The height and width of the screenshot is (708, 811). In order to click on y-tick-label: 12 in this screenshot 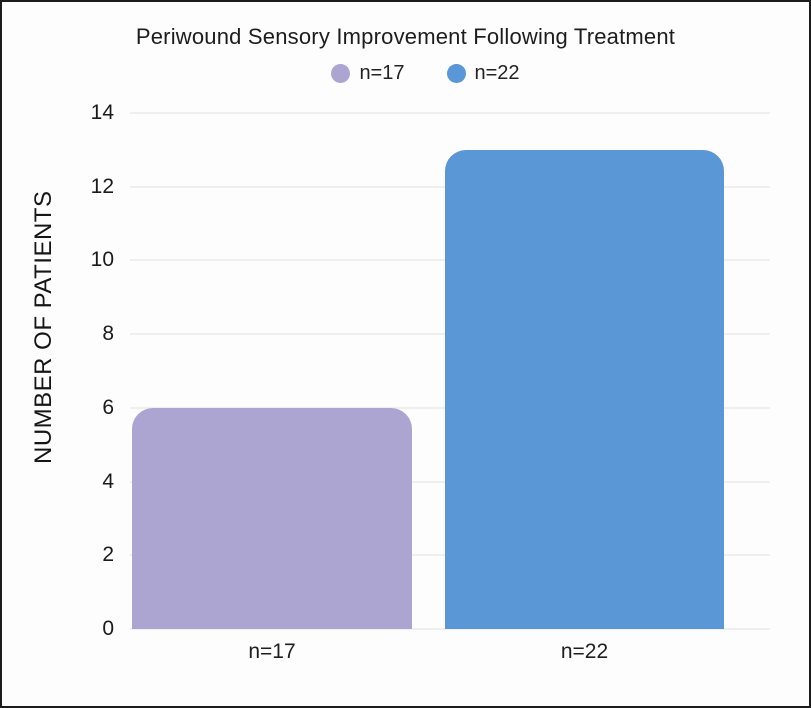, I will do `click(102, 186)`.